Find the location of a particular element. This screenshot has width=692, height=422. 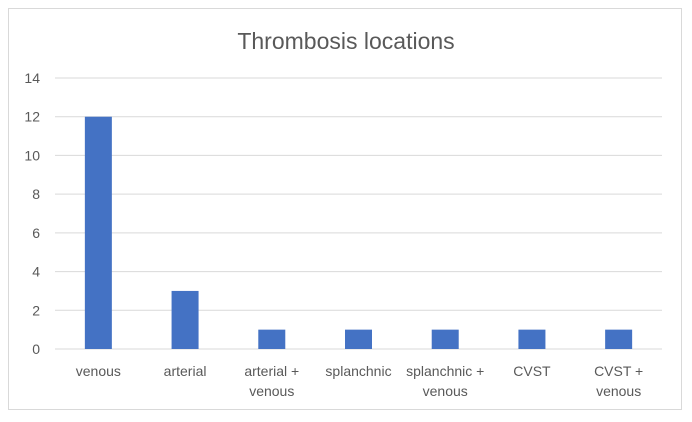

x-category-label: splanchnic is located at coordinates (358, 371).